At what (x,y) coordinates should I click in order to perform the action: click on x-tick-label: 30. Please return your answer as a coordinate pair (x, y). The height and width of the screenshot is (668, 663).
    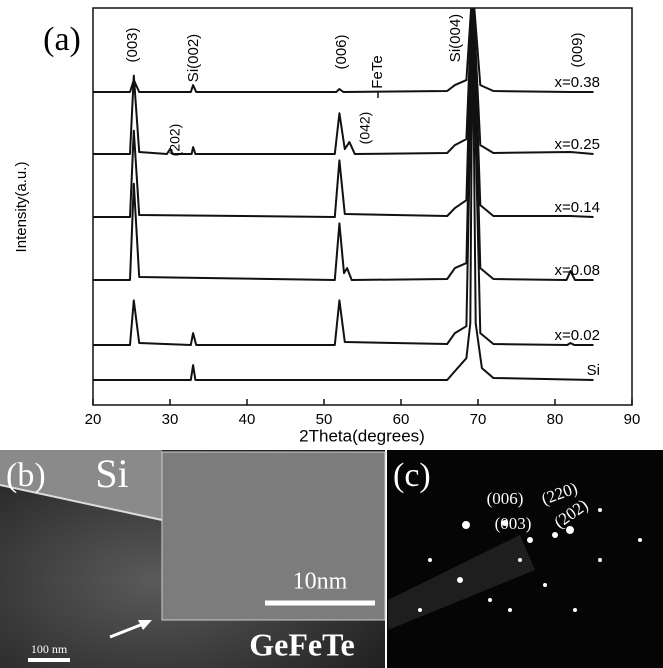
    Looking at the image, I should click on (170, 419).